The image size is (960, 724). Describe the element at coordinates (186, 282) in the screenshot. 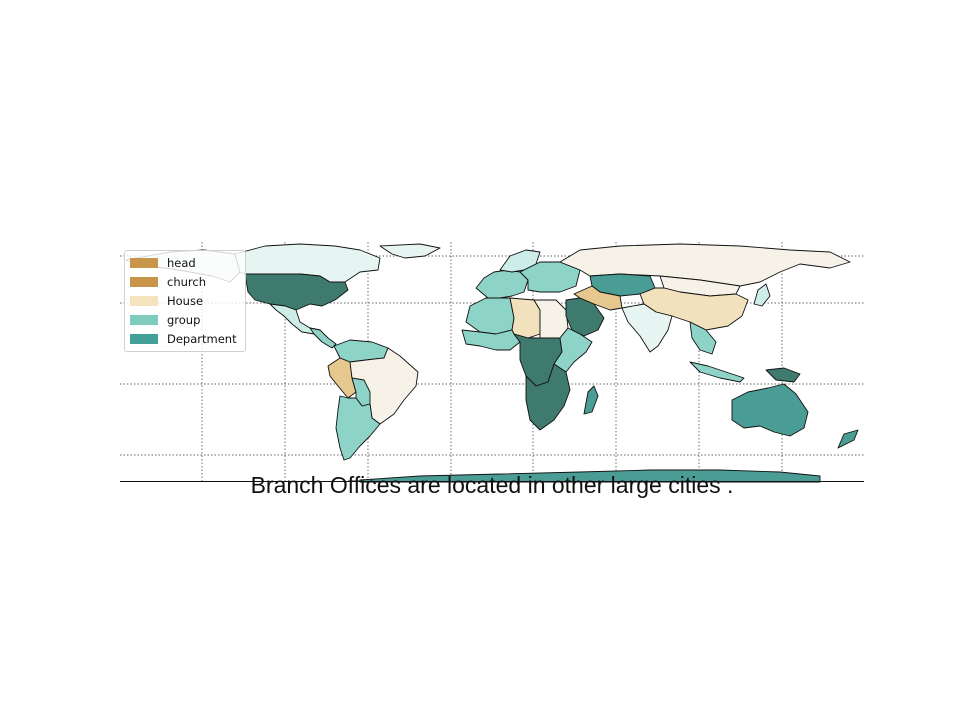

I see `legend-label: church` at that location.